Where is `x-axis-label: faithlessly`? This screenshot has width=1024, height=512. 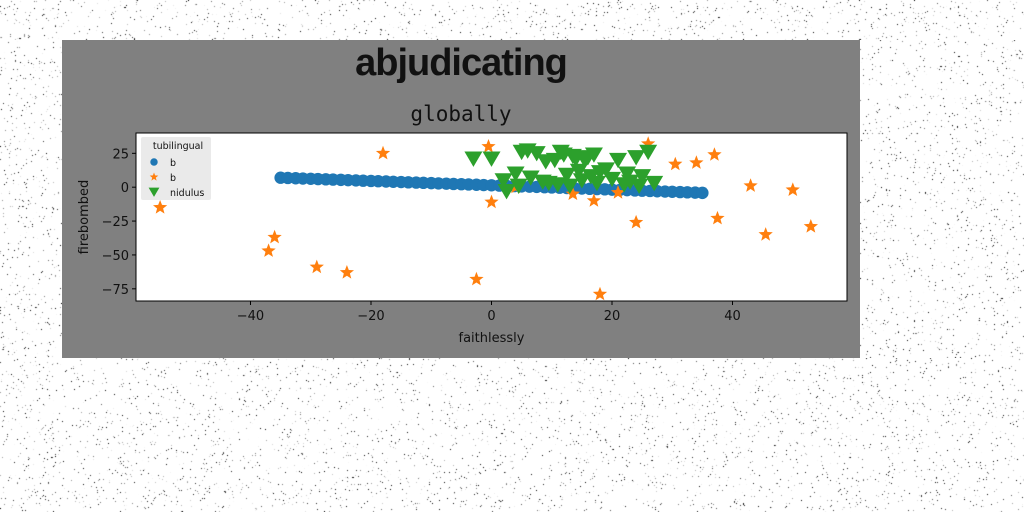 x-axis-label: faithlessly is located at coordinates (492, 338).